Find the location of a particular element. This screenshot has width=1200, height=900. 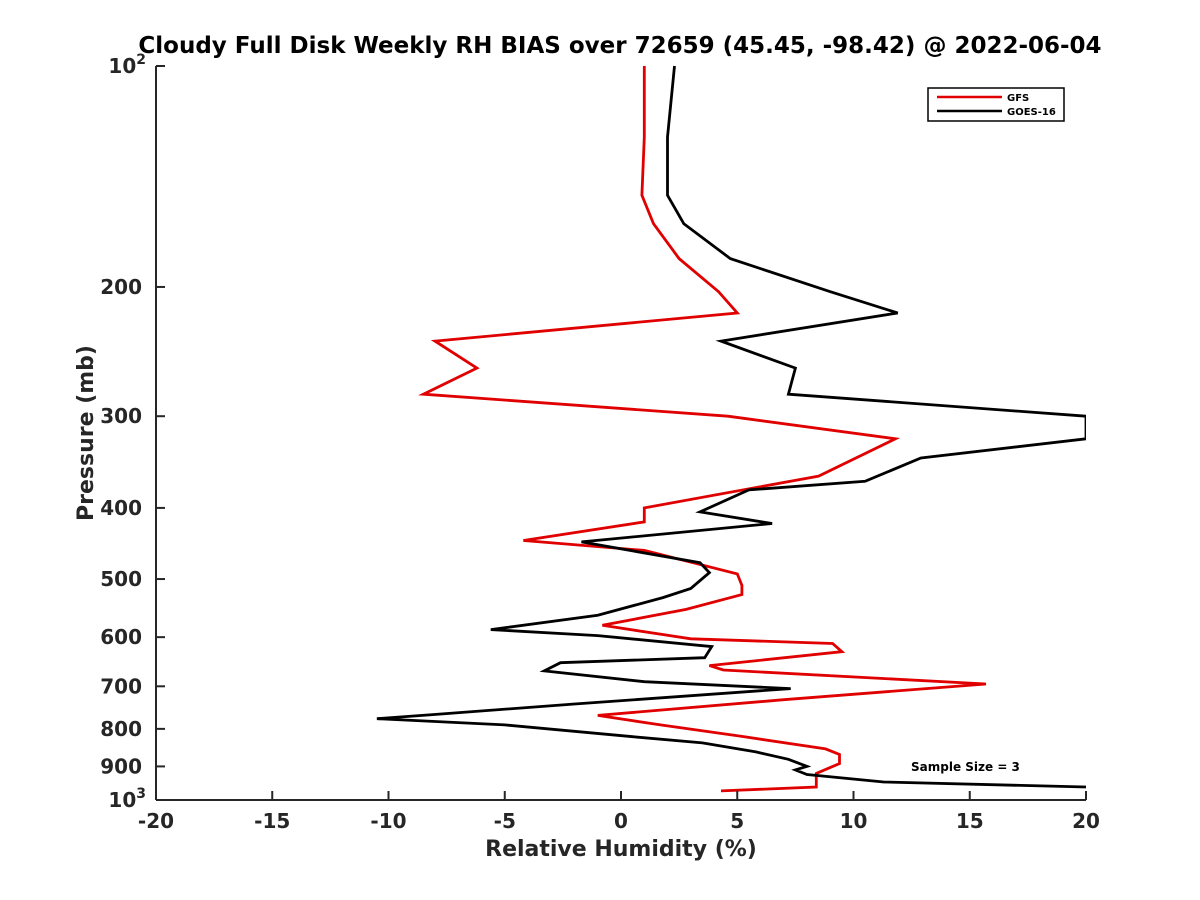

legend-label-gfs: GFS is located at coordinates (1018, 98).